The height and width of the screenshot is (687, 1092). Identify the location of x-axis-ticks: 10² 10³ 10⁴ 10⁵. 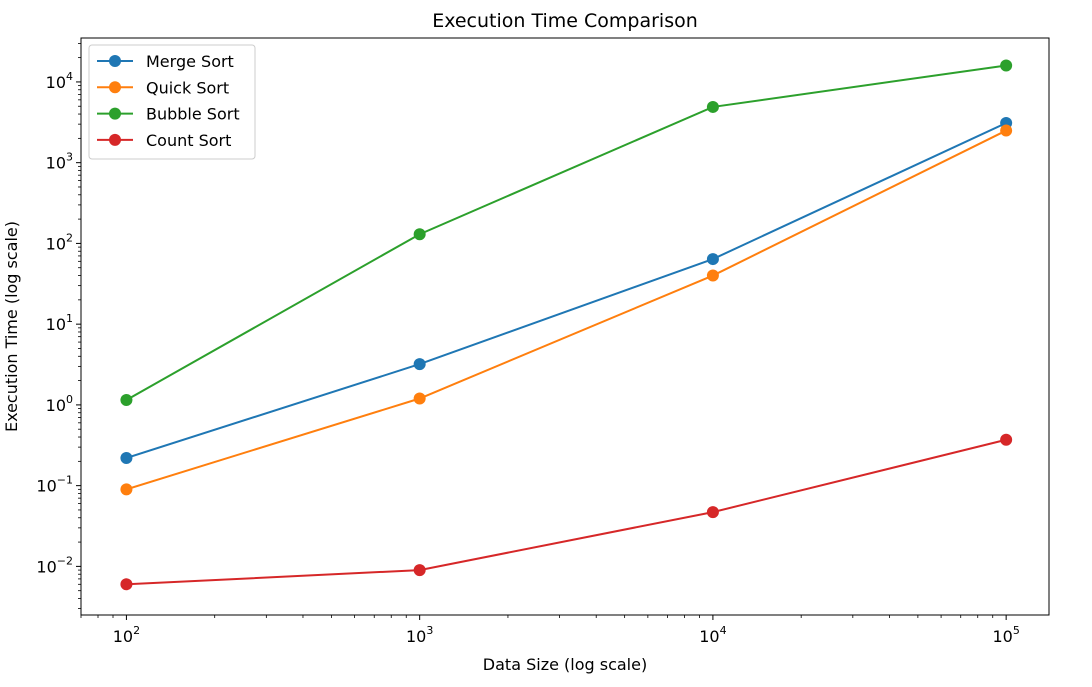
(566, 630).